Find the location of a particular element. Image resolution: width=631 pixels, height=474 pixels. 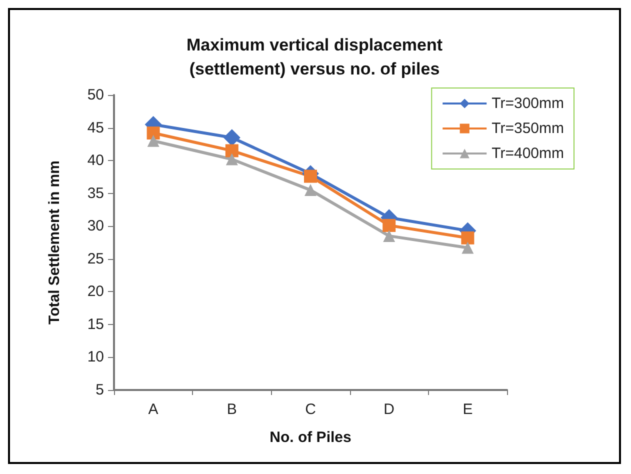

y-axis-title: Total Settlement in mm is located at coordinates (54, 242).